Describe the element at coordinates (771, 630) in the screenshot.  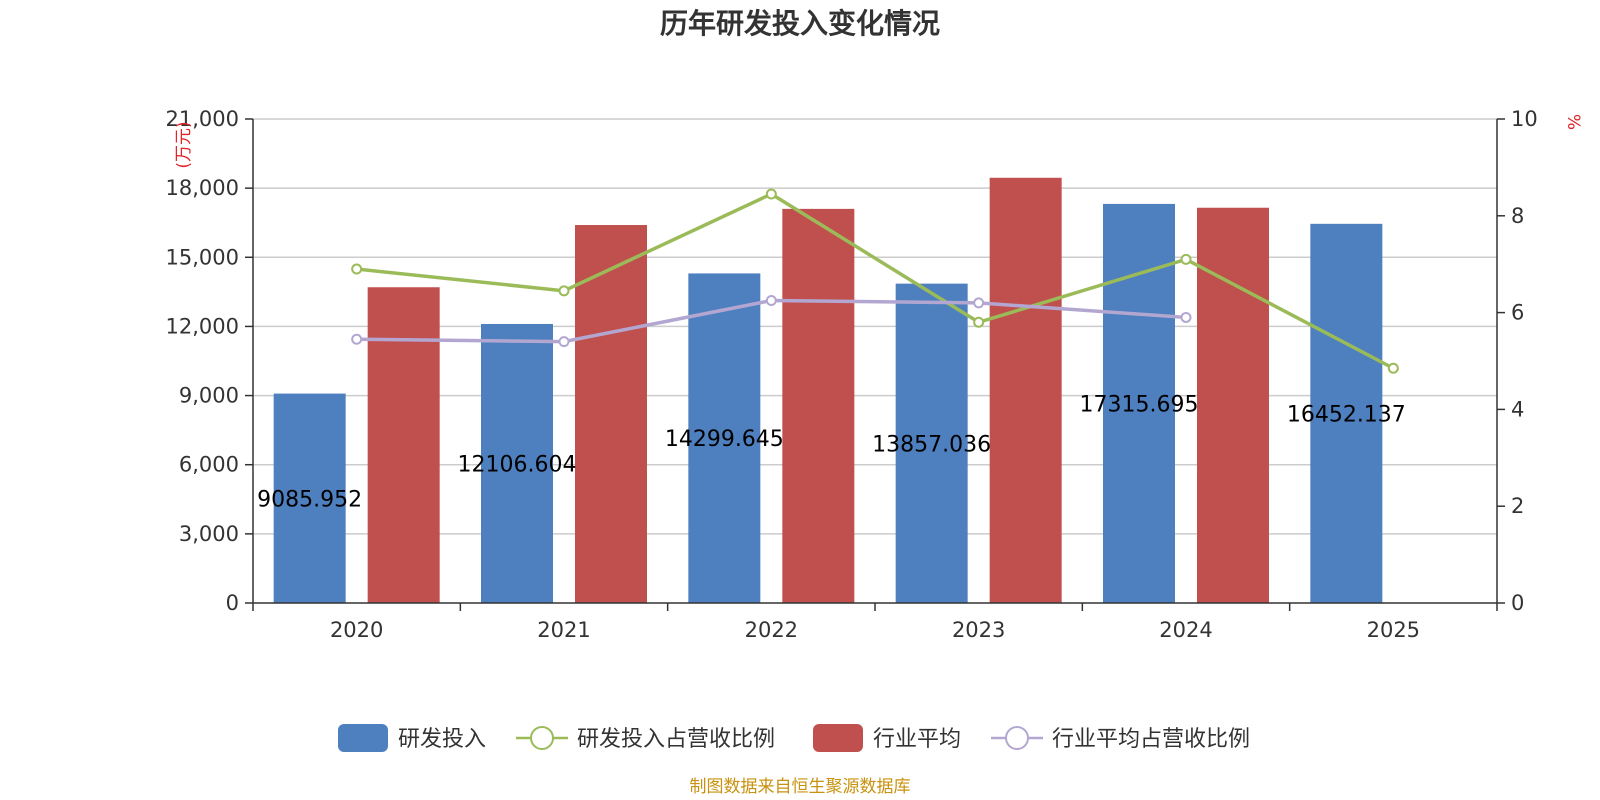
I see `x-tick-label: 2022` at that location.